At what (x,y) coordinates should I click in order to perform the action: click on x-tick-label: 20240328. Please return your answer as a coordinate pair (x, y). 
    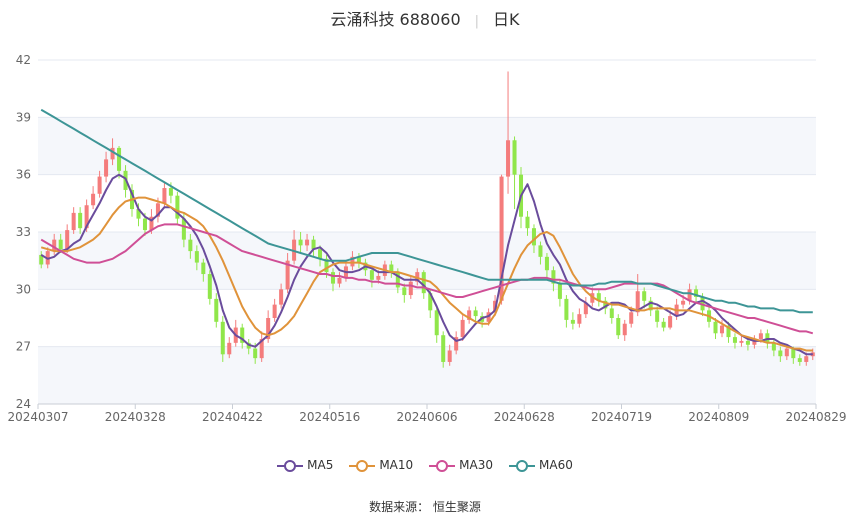
    Looking at the image, I should click on (135, 417).